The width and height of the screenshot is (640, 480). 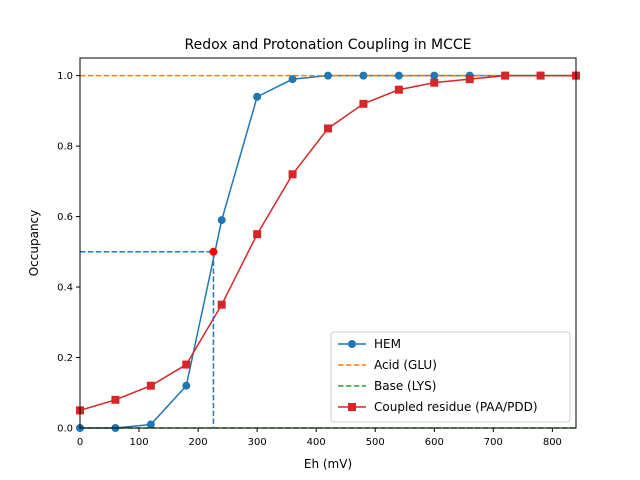 I want to click on legend-label-1: Acid (GLU), so click(x=405, y=365).